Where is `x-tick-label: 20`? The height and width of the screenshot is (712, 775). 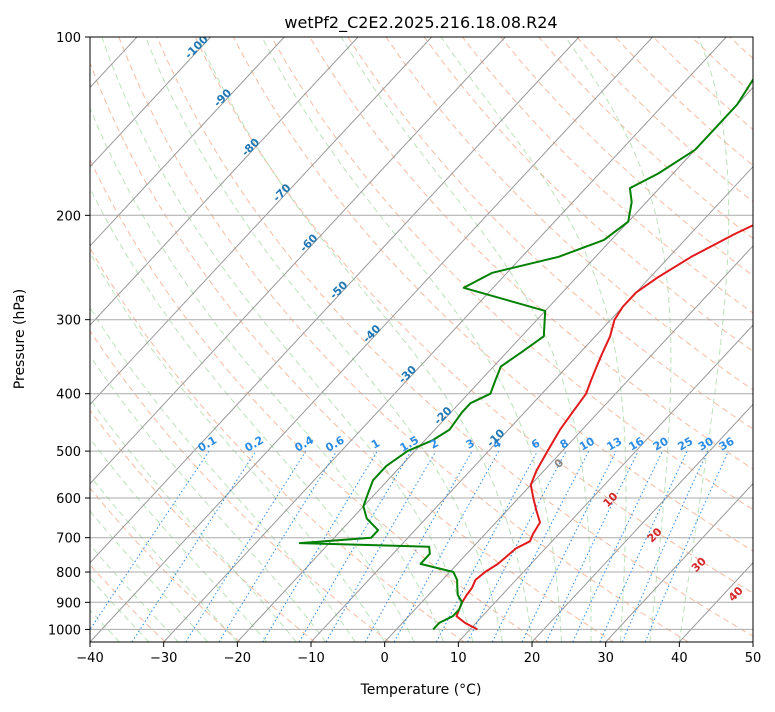
x-tick-label: 20 is located at coordinates (532, 658).